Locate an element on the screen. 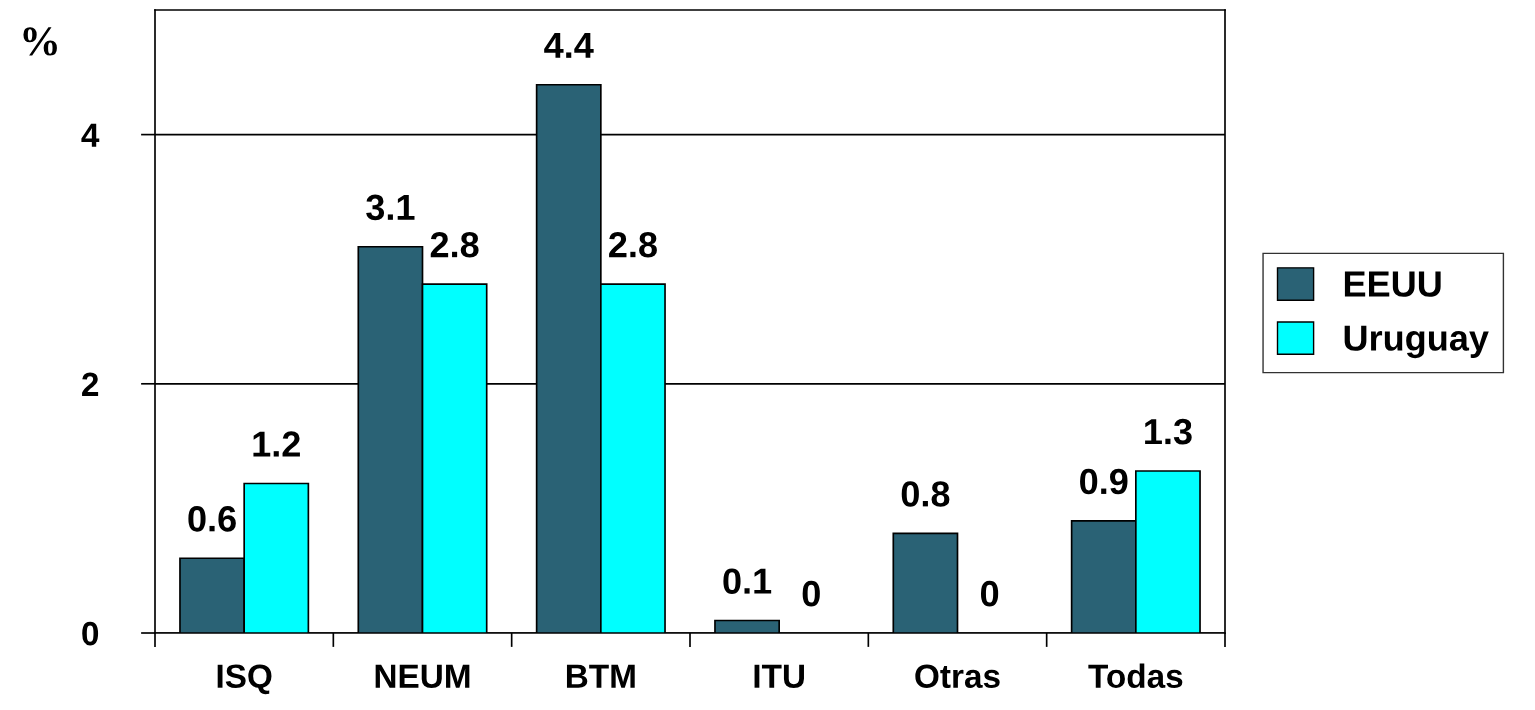 This screenshot has height=710, width=1535. data-label: 4.4 is located at coordinates (569, 45).